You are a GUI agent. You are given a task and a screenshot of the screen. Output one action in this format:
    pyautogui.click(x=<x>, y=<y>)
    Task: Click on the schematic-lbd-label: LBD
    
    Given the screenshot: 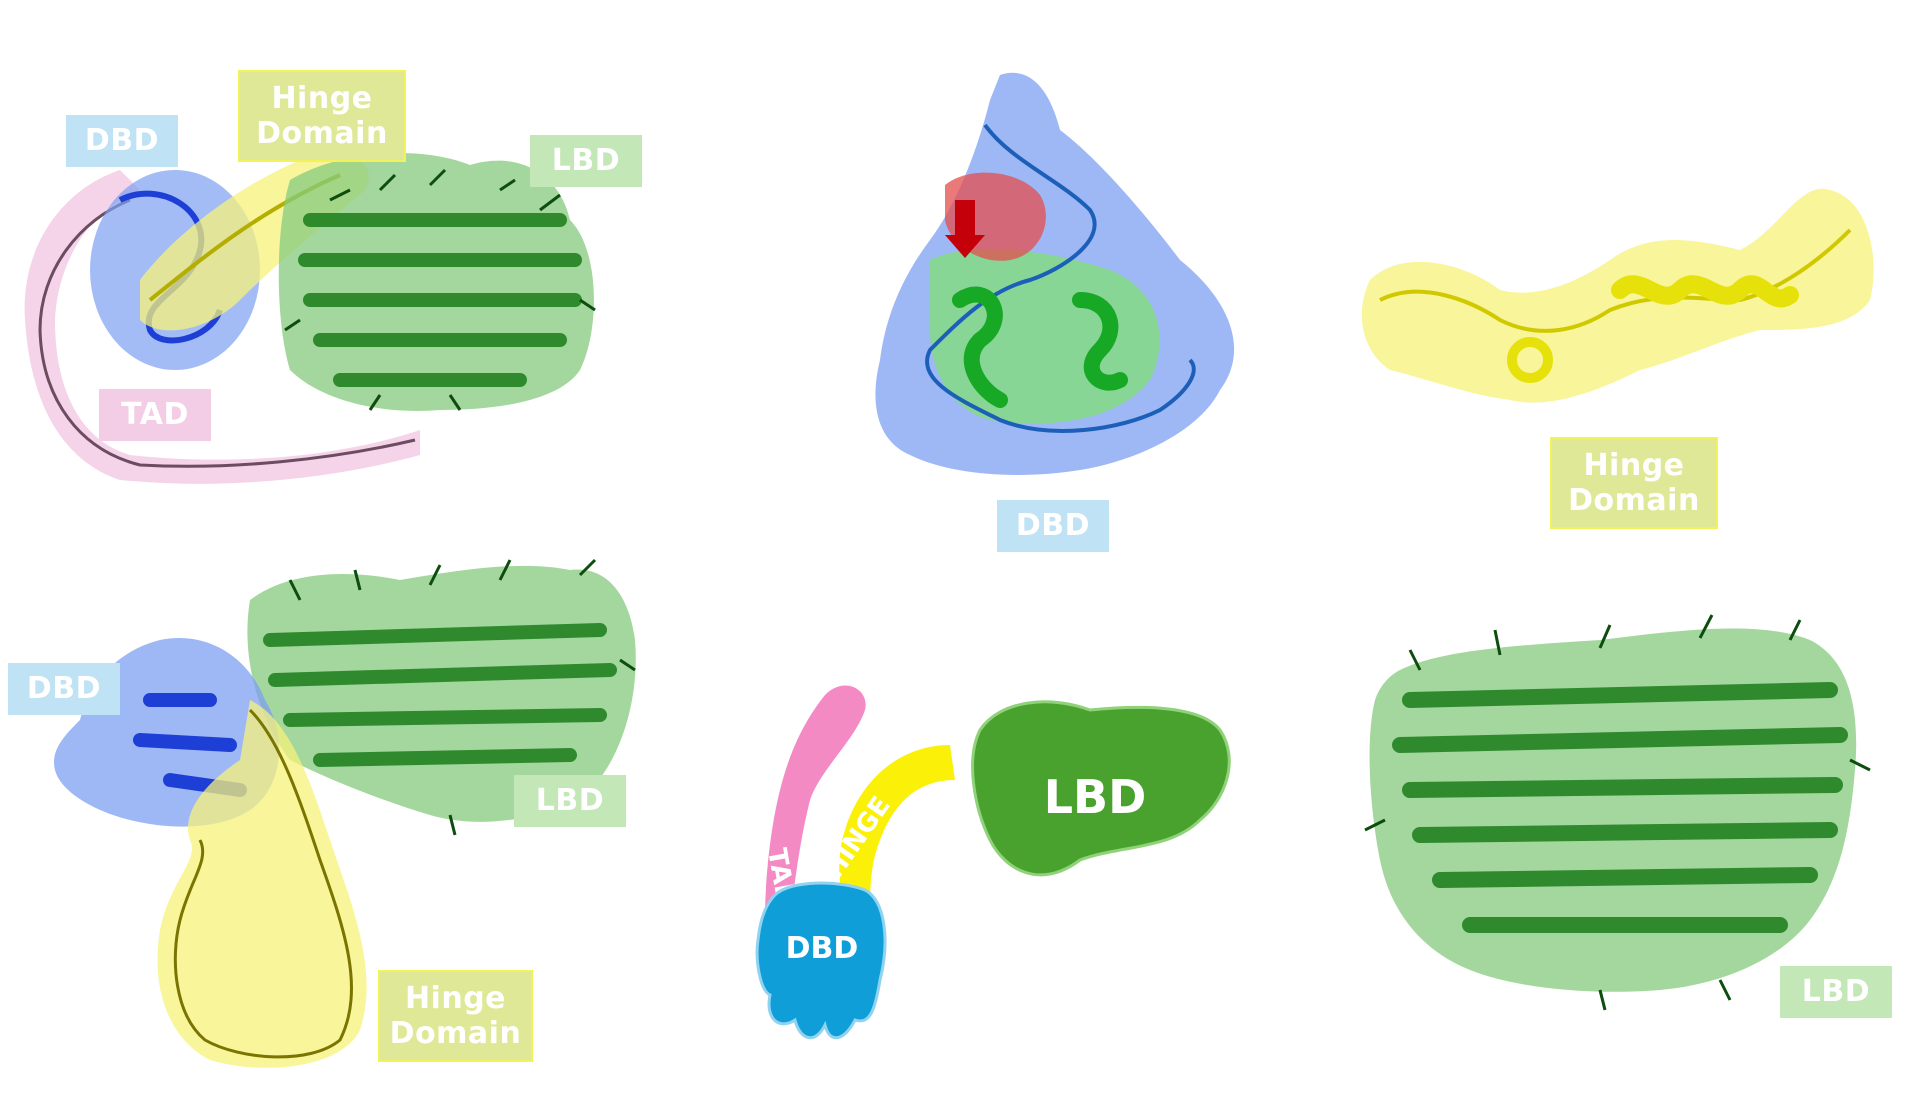 What is the action you would take?
    pyautogui.click(x=1095, y=797)
    